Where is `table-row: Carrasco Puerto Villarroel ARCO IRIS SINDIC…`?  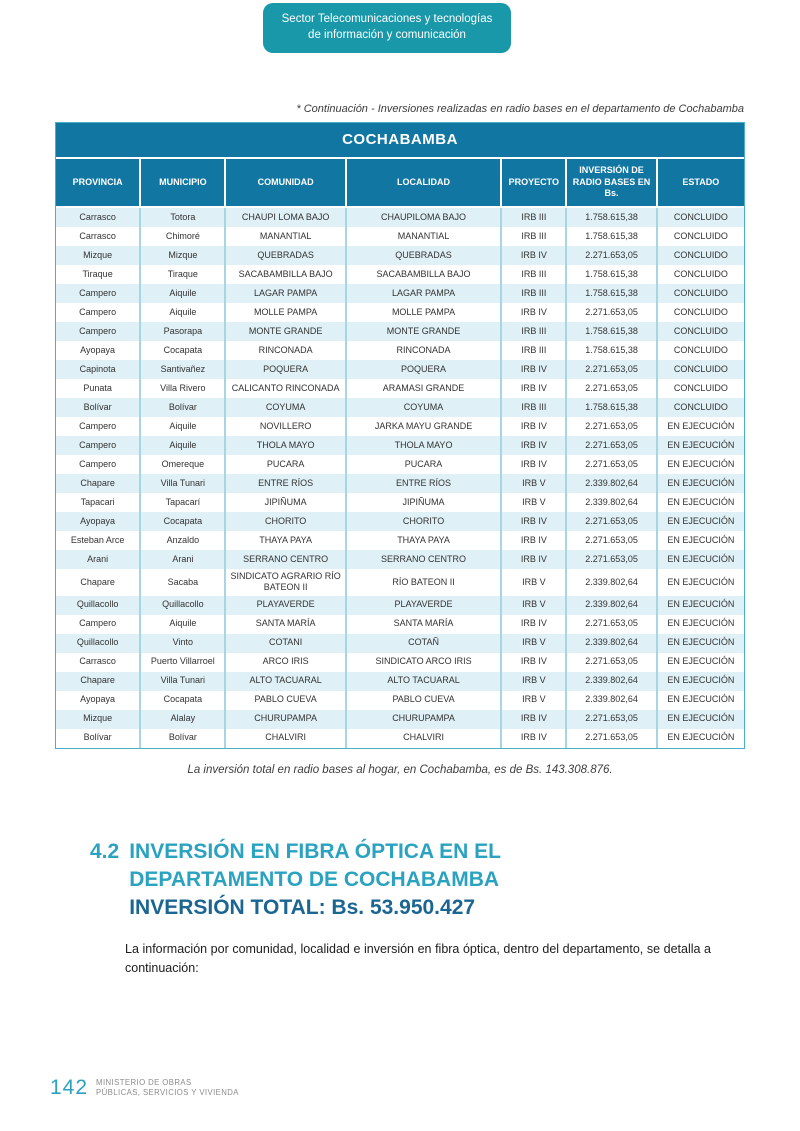 table-row: Carrasco Puerto Villarroel ARCO IRIS SINDIC… is located at coordinates (400, 662).